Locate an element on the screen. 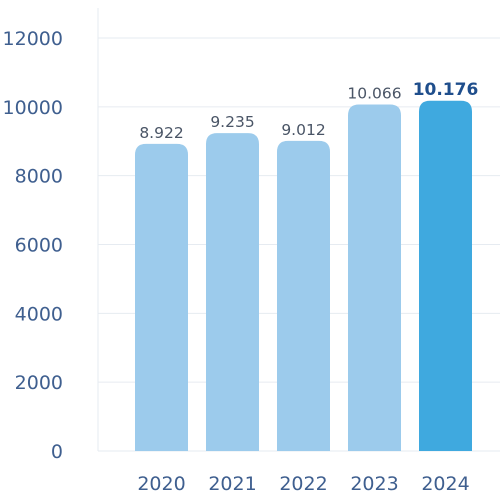 The height and width of the screenshot is (497, 500). bar-2022 is located at coordinates (303, 295).